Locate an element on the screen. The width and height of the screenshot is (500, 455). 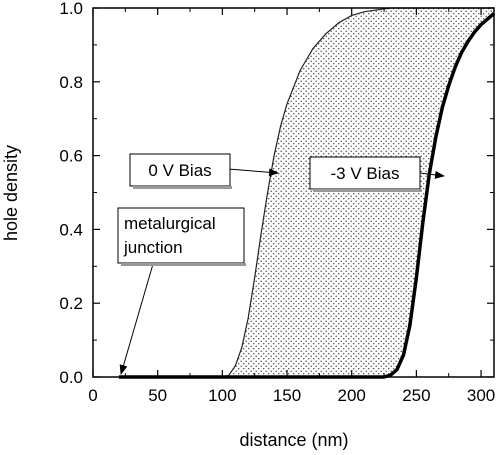
x-tick-label: 200 is located at coordinates (352, 395).